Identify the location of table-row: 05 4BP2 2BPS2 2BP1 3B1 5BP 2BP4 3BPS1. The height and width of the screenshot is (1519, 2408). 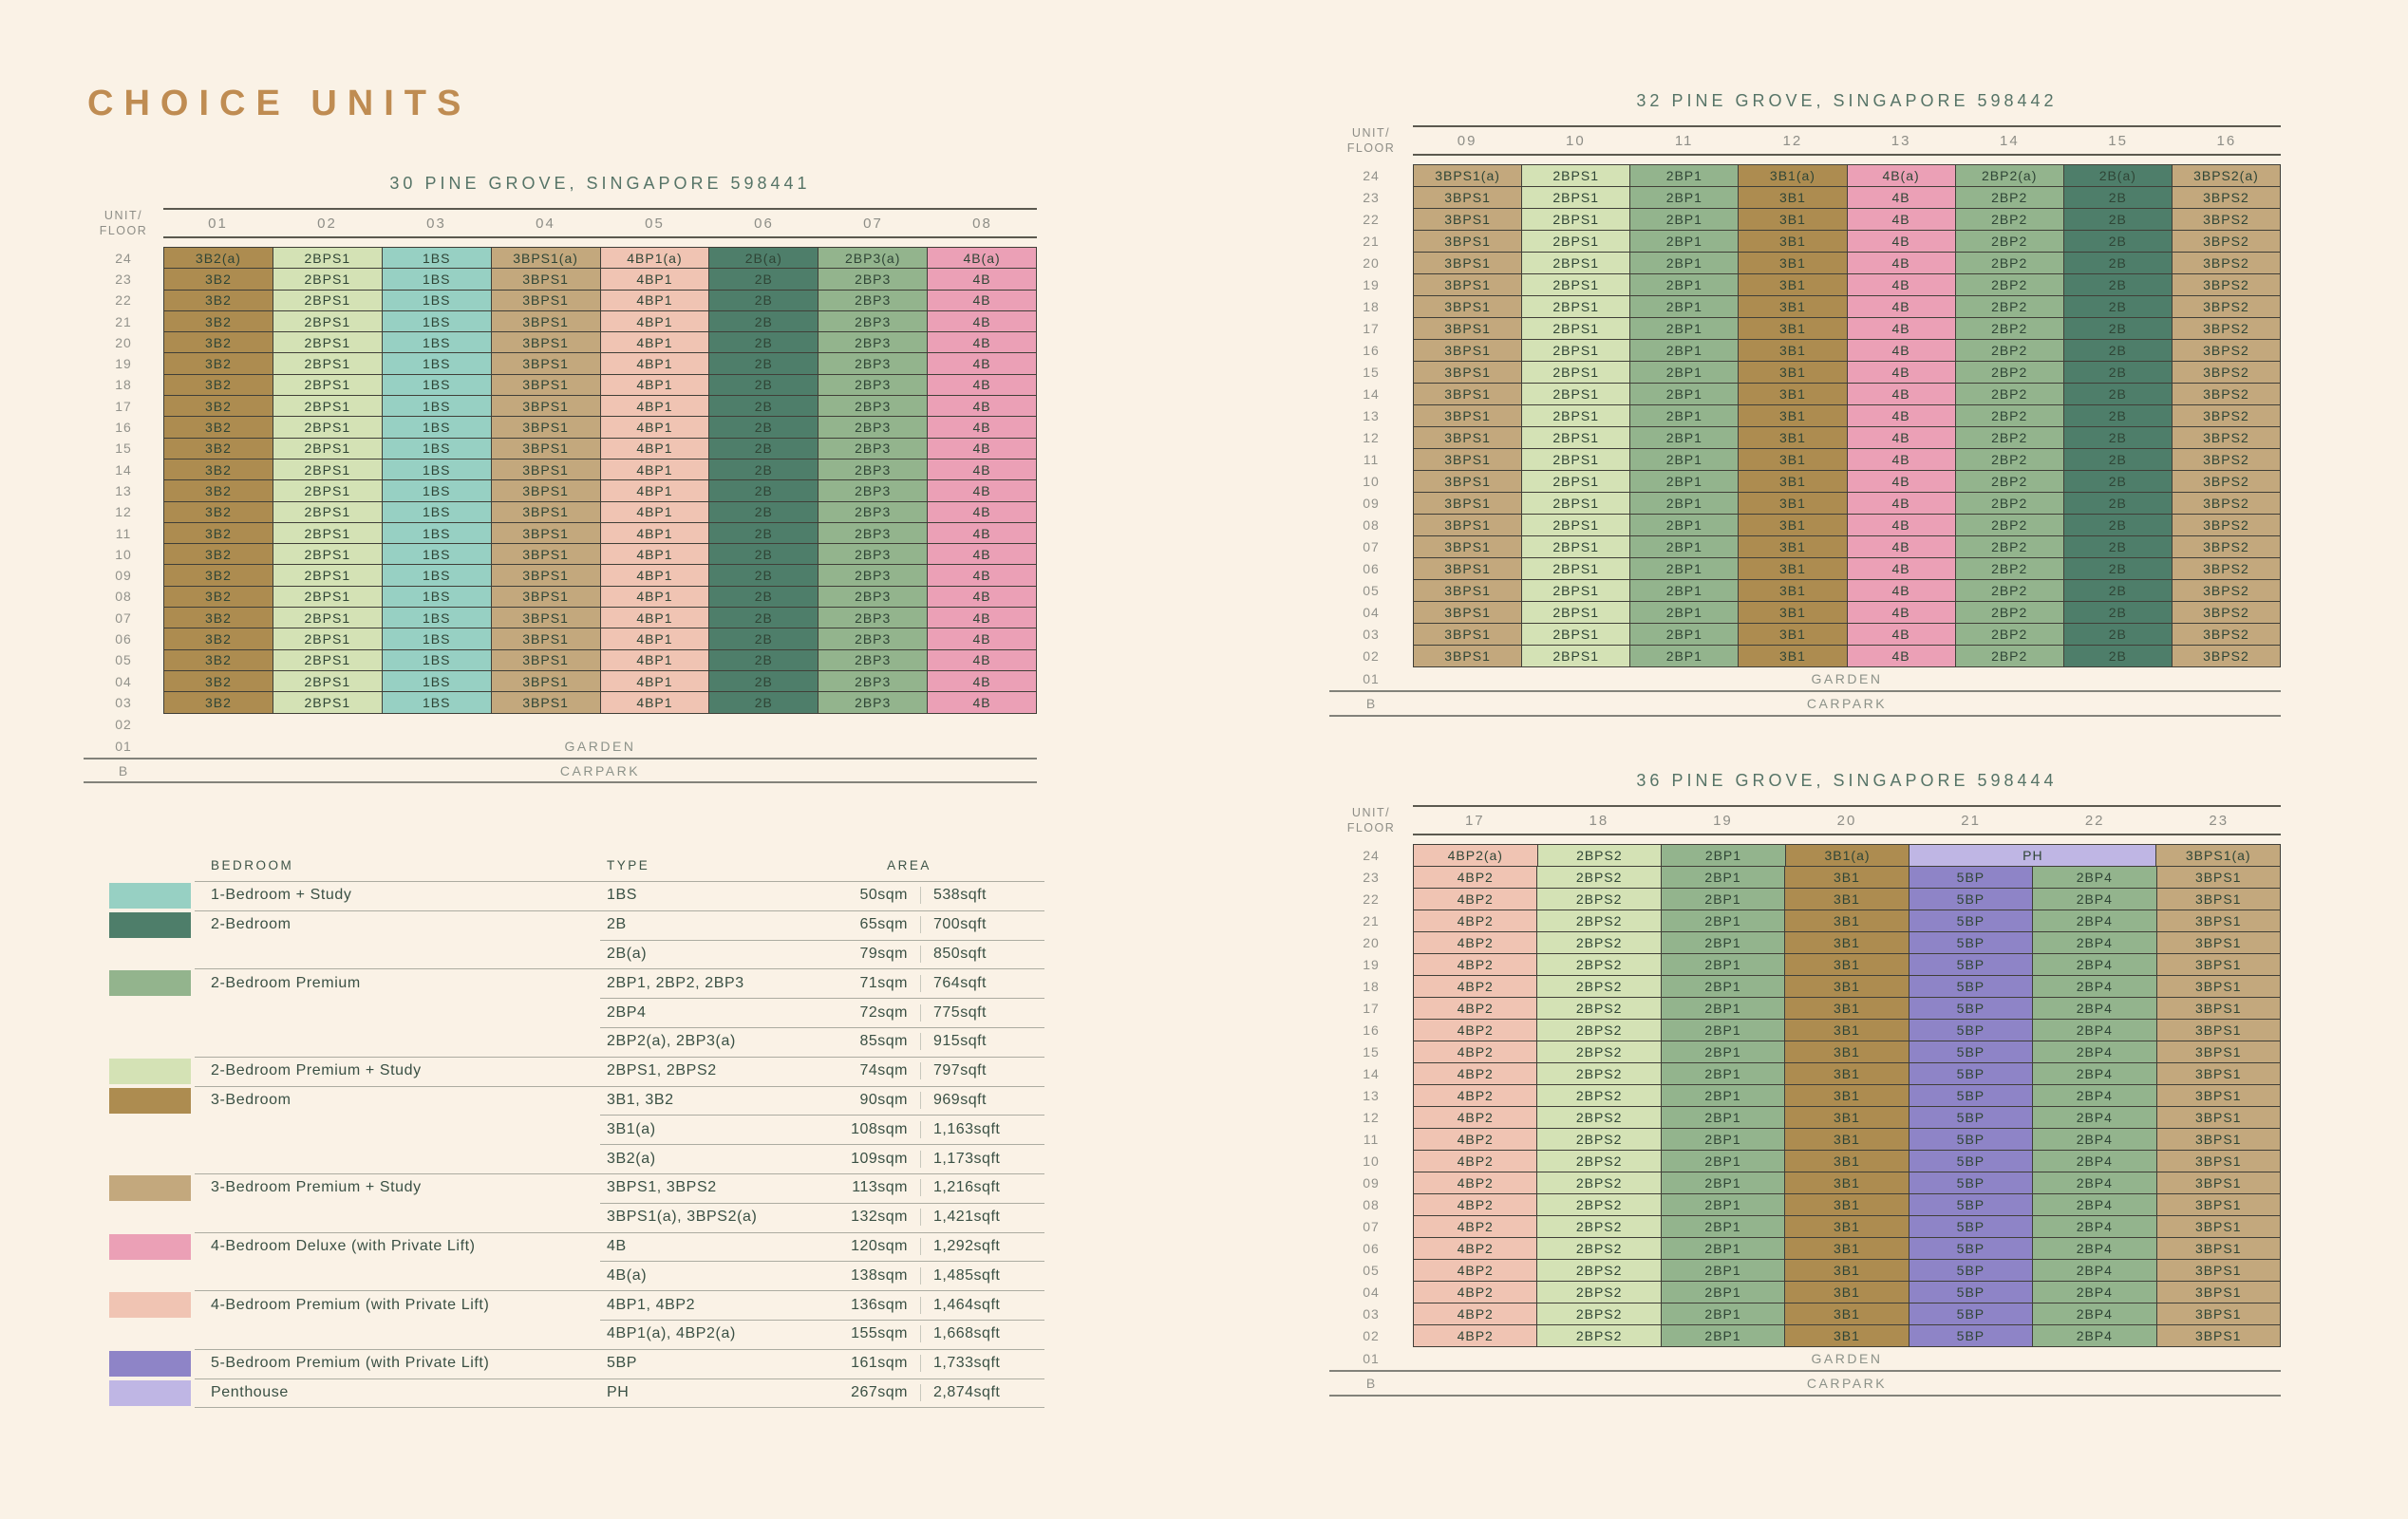
(1805, 1270).